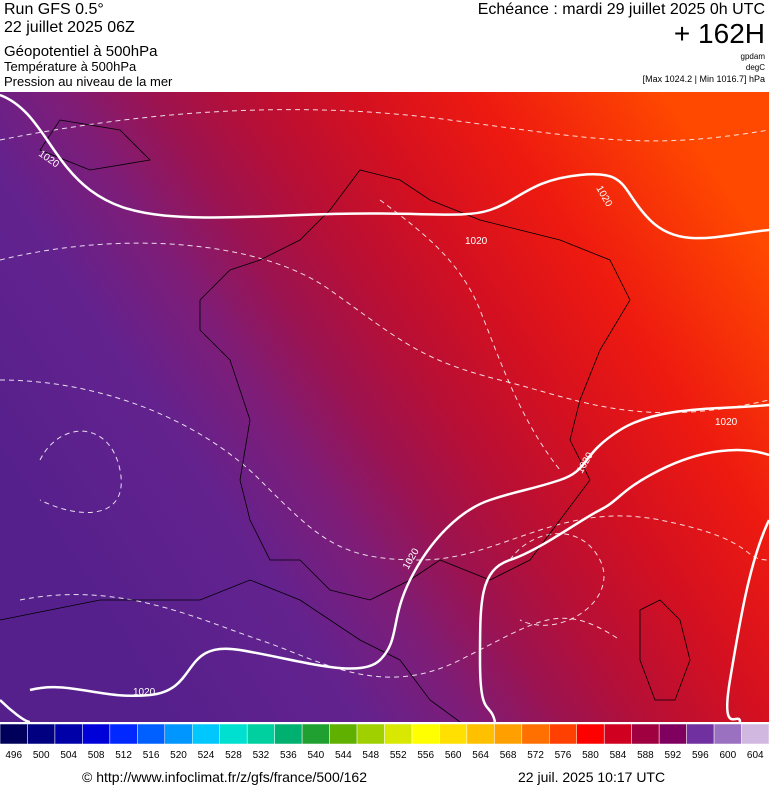  What do you see at coordinates (700, 755) in the screenshot?
I see `scale-label: 596` at bounding box center [700, 755].